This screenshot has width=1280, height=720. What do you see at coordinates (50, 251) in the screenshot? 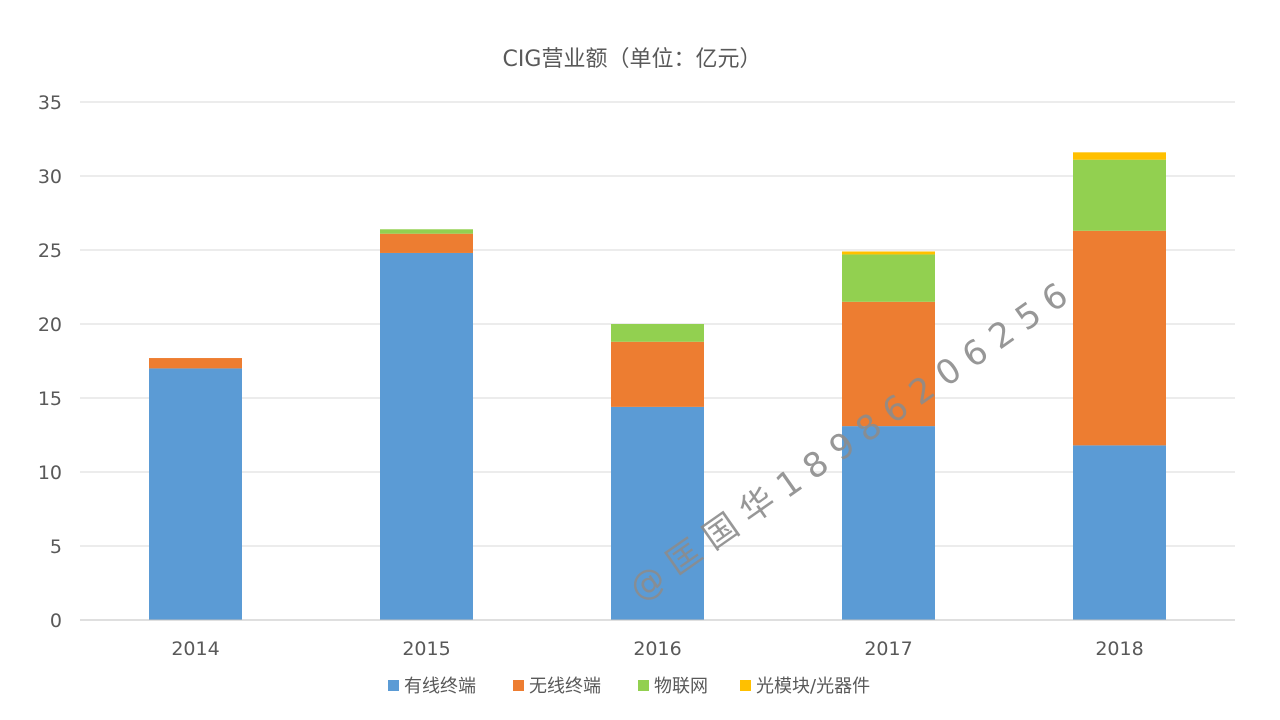
I see `y-tick-label: 25` at bounding box center [50, 251].